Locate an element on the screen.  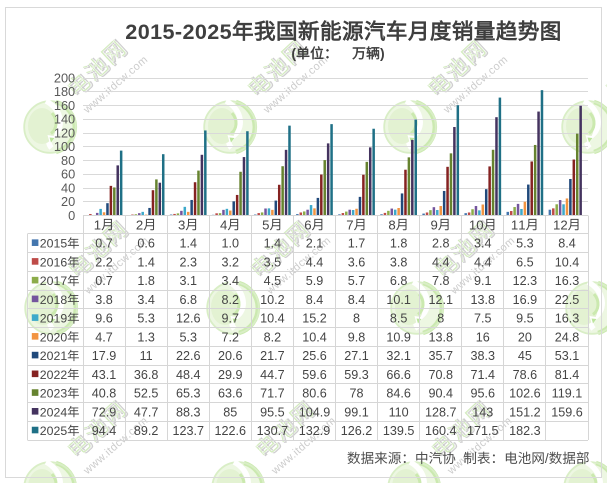
svg-text: 1.4 is located at coordinates (188, 244).